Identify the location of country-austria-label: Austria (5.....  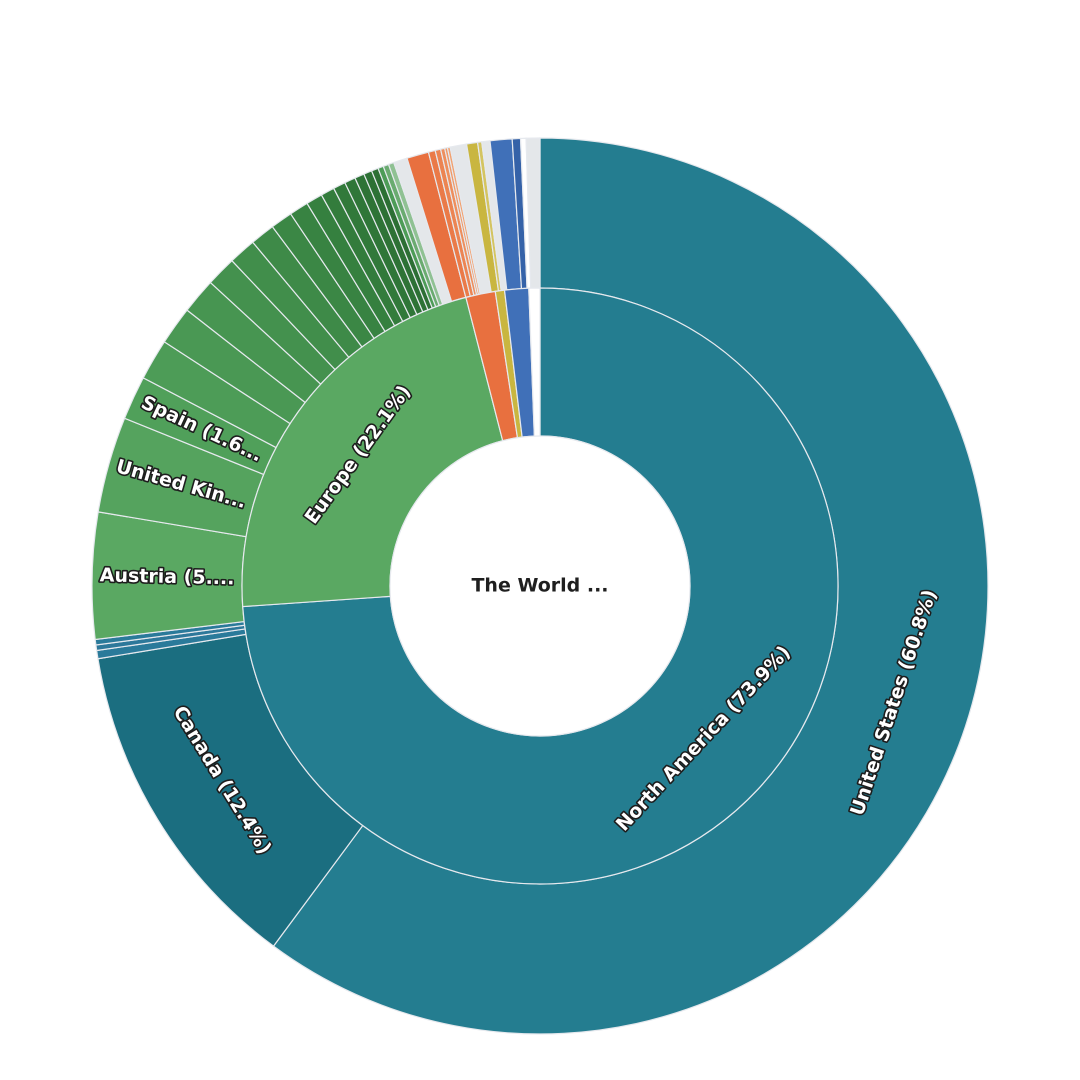
(167, 576).